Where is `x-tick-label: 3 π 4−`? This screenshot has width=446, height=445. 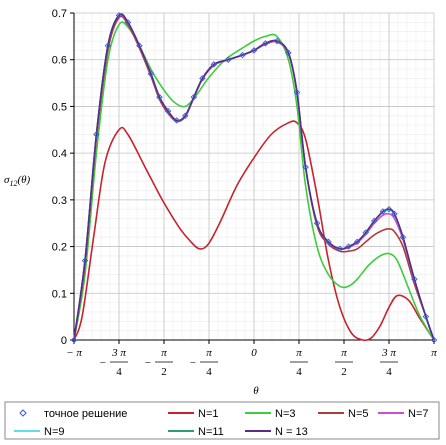
x-tick-label: 3 π 4− is located at coordinates (114, 362).